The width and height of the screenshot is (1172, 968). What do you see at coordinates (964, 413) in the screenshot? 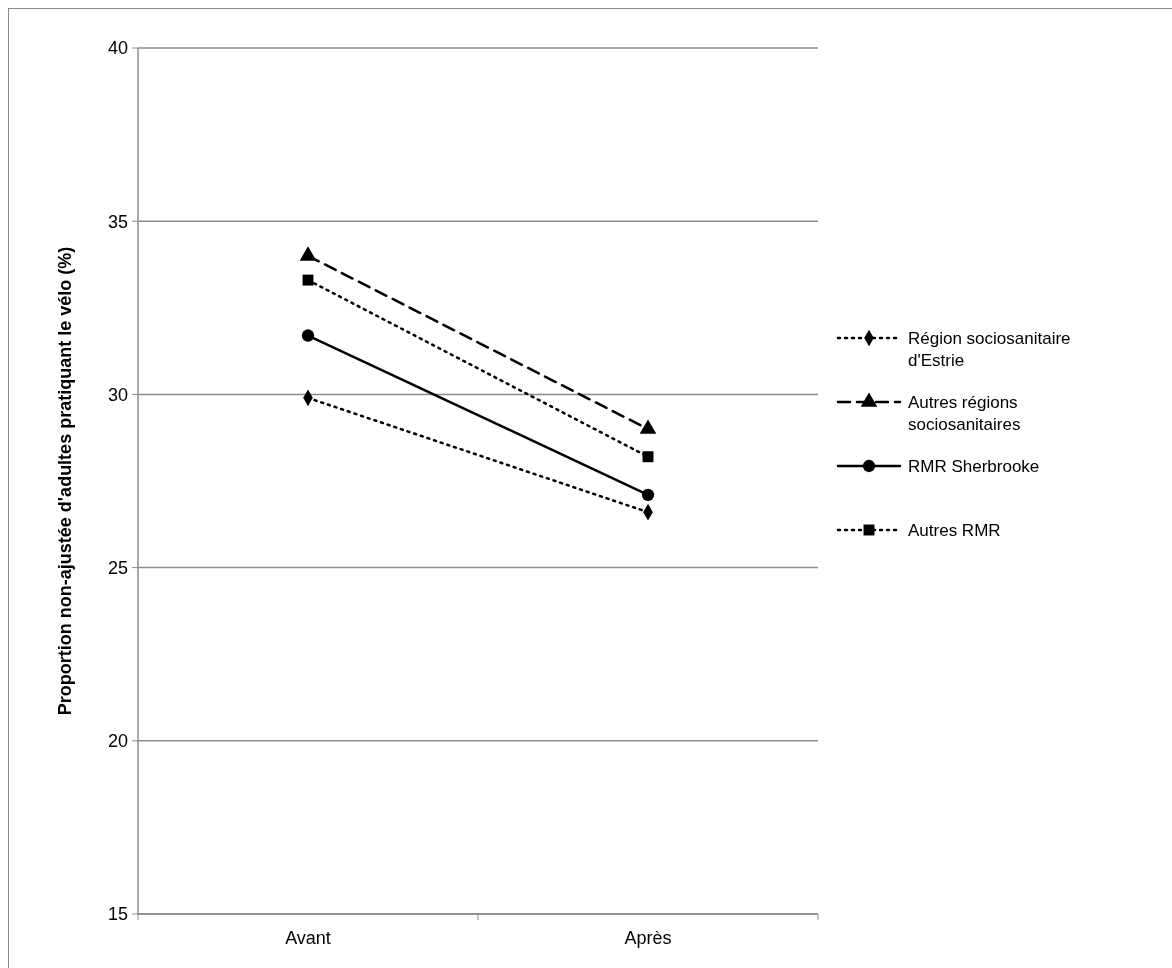
I see `legend-label: Autres régions sociosanitaires` at bounding box center [964, 413].